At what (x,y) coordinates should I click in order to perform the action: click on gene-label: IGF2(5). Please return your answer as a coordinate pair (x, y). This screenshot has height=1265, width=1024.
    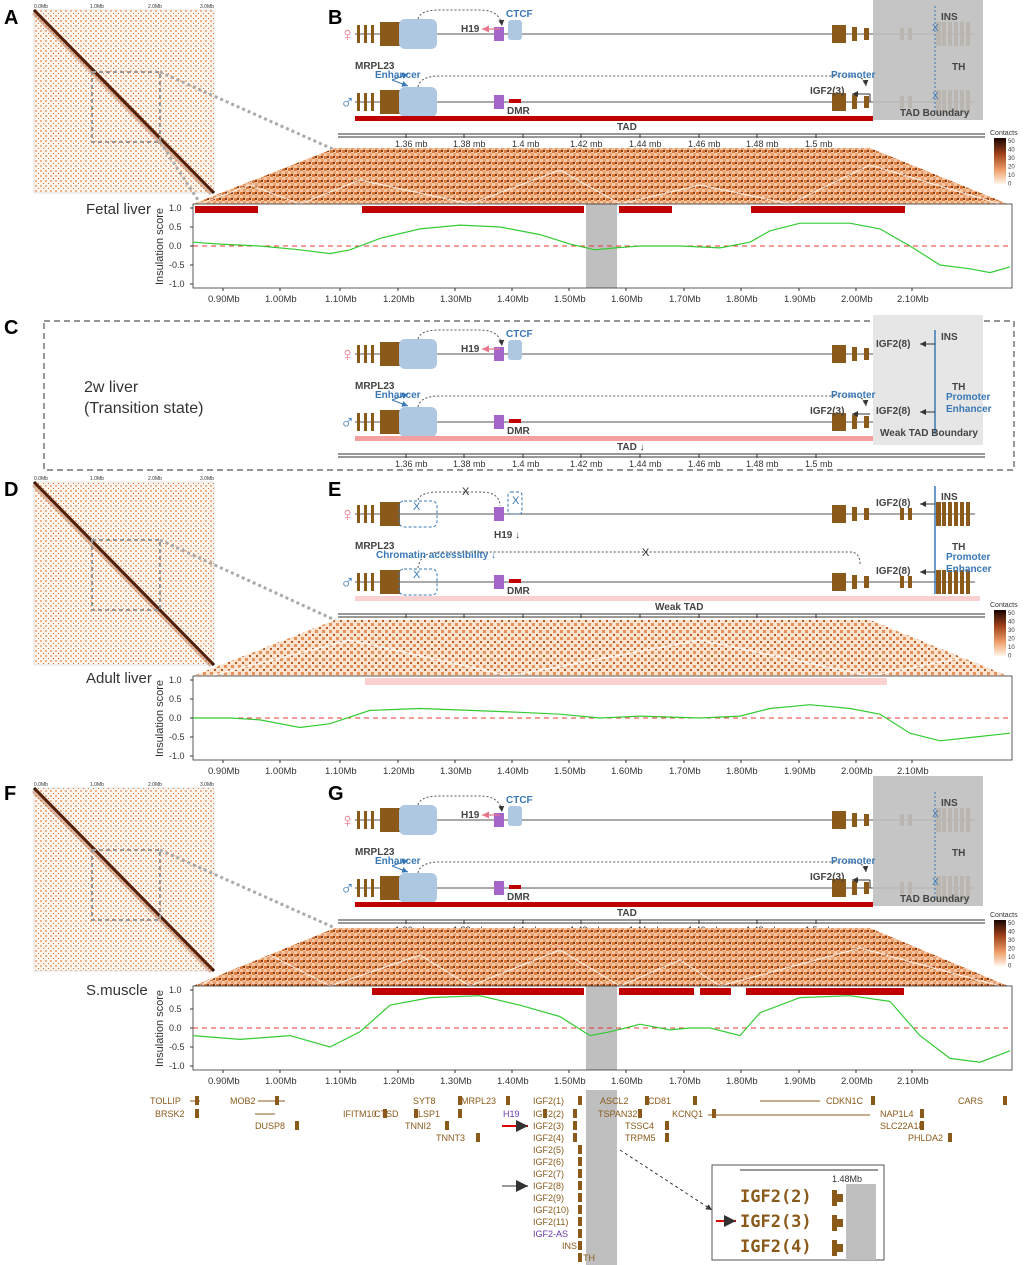
    Looking at the image, I should click on (548, 1150).